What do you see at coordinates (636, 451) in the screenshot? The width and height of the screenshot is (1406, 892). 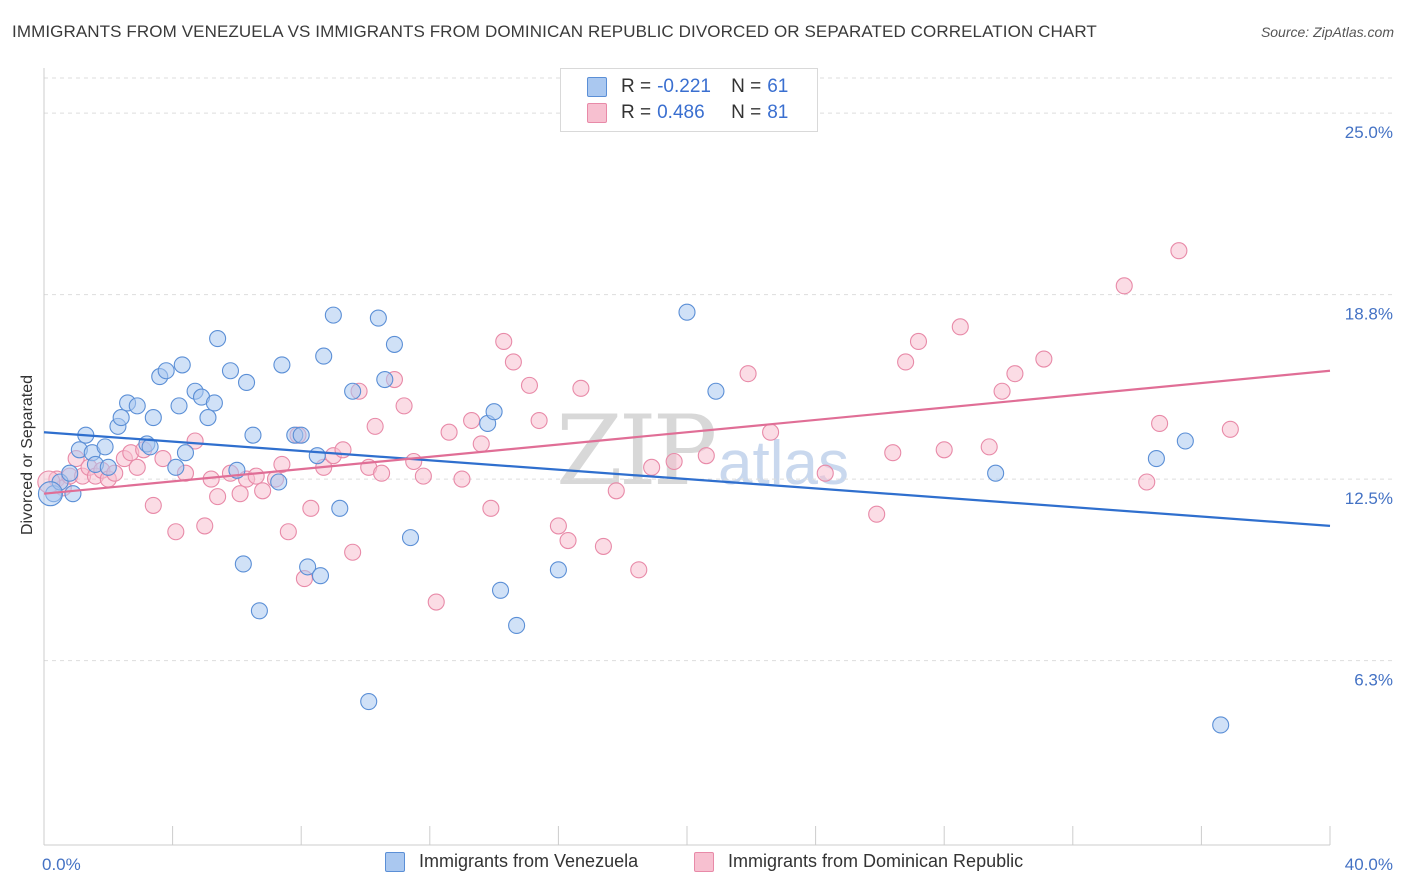 I see `watermark-zip: ZIP` at bounding box center [636, 451].